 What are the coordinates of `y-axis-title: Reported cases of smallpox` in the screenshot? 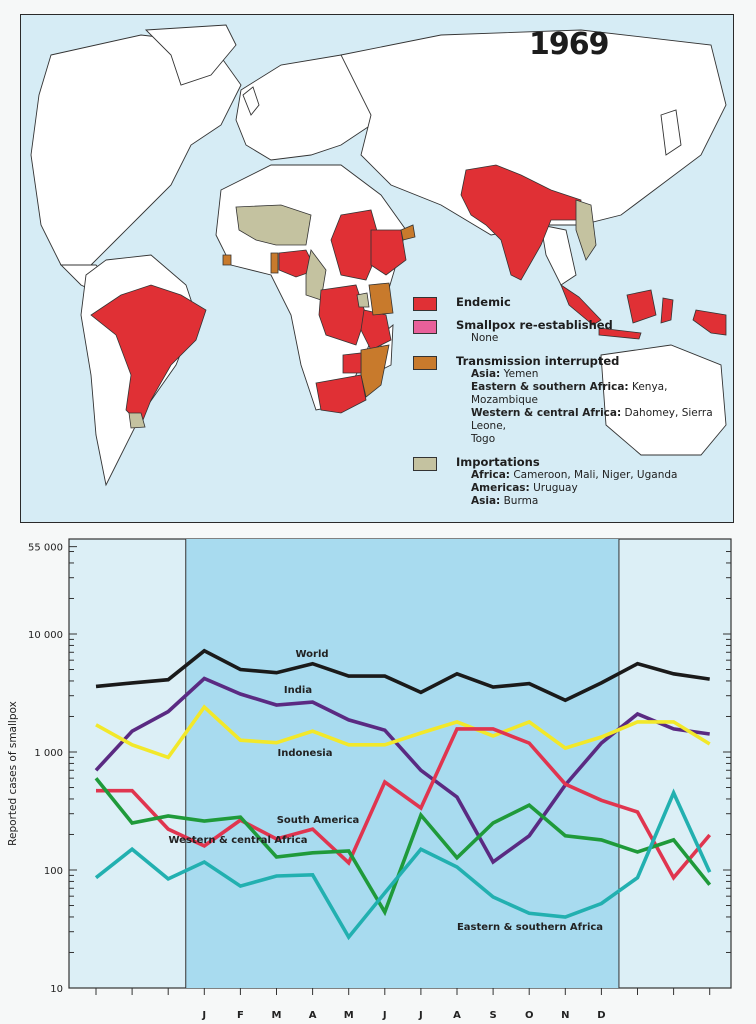 It's located at (13, 773).